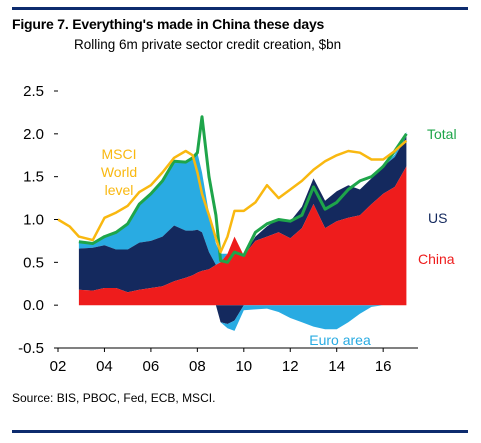 The width and height of the screenshot is (481, 443). I want to click on msci-world-label-2: World, so click(119, 172).